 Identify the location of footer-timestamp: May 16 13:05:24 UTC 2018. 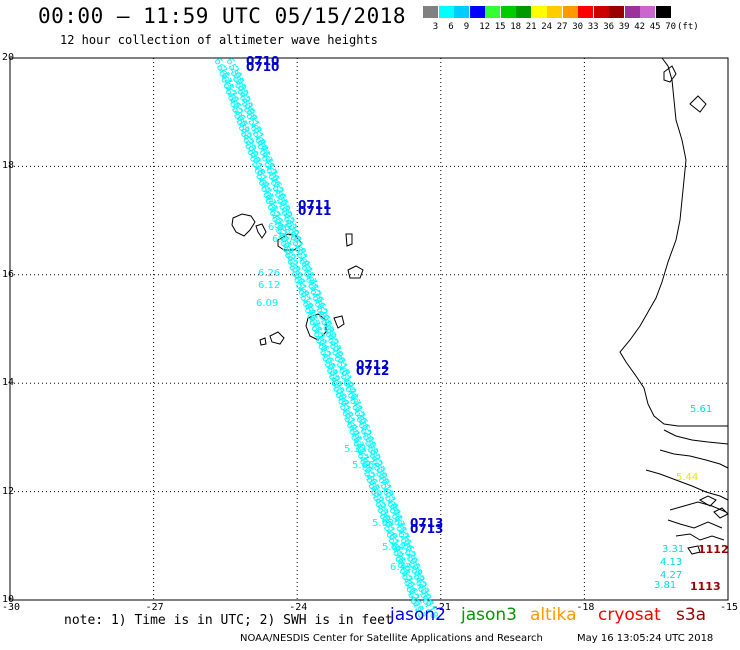
(645, 638).